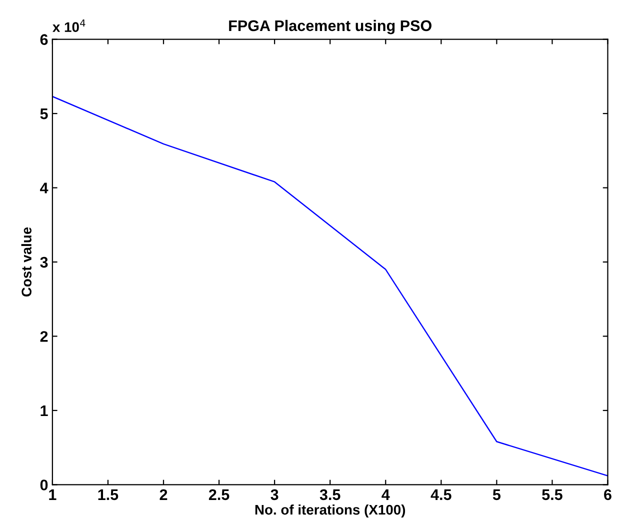  What do you see at coordinates (69, 25) in the screenshot?
I see `text: x 10$^{4}$` at bounding box center [69, 25].